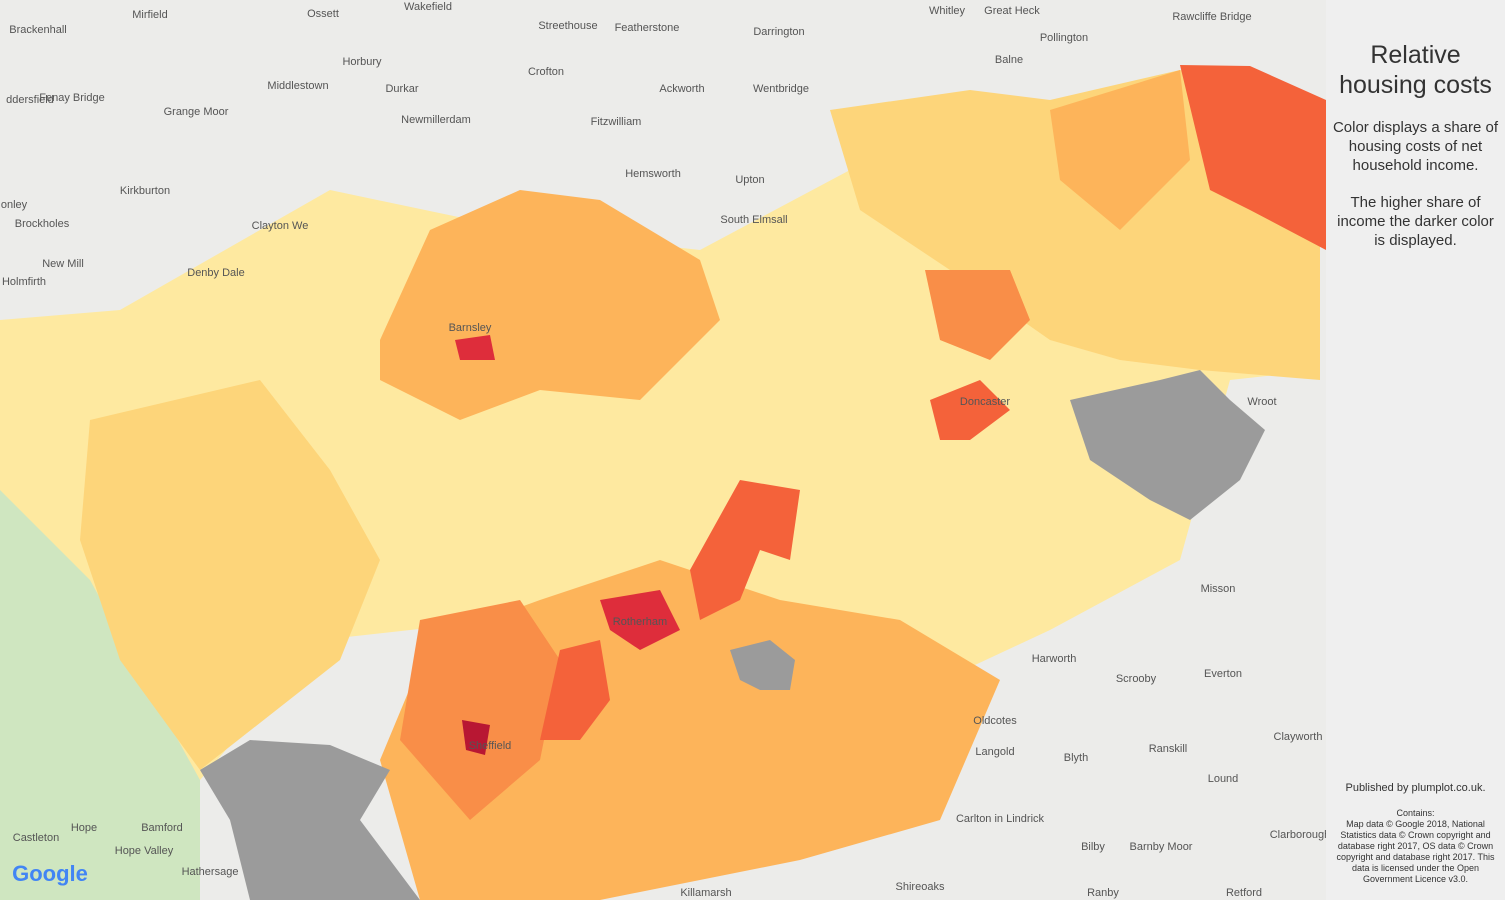  What do you see at coordinates (1009, 60) in the screenshot?
I see `place-label: Balne` at bounding box center [1009, 60].